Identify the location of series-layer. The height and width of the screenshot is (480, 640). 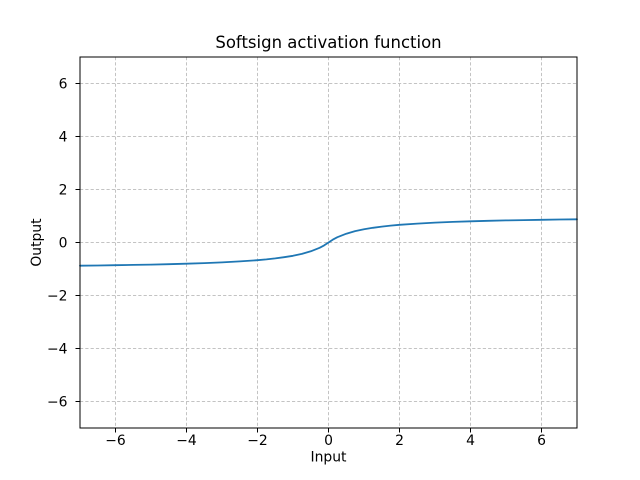
(328, 242).